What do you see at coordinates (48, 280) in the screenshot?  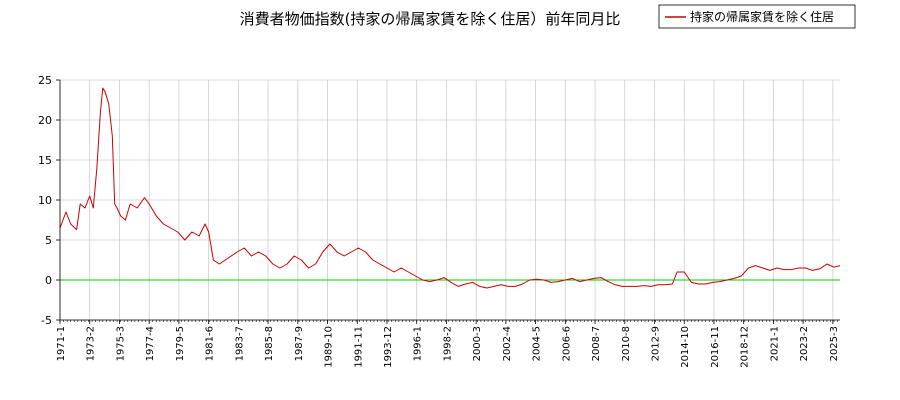 I see `y-tick-label: 0` at bounding box center [48, 280].